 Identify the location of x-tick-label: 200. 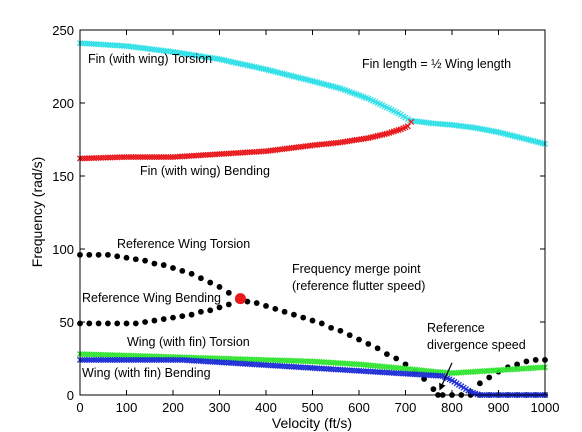
(173, 407).